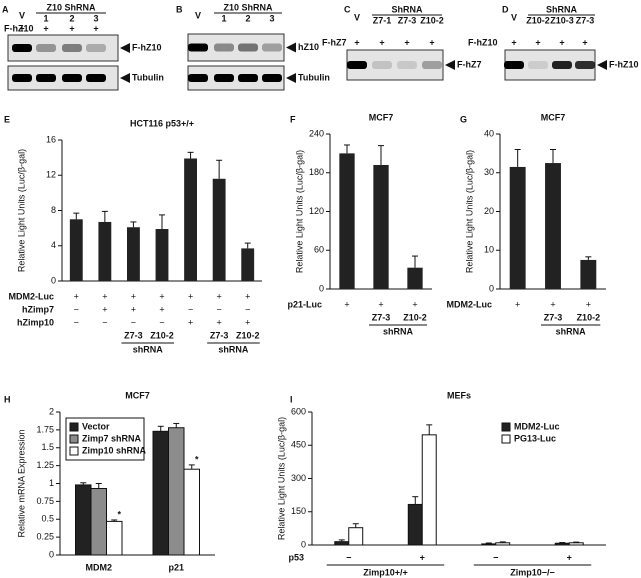 This screenshot has height=578, width=641. I want to click on y-tick-label: 1.5, so click(47, 447).